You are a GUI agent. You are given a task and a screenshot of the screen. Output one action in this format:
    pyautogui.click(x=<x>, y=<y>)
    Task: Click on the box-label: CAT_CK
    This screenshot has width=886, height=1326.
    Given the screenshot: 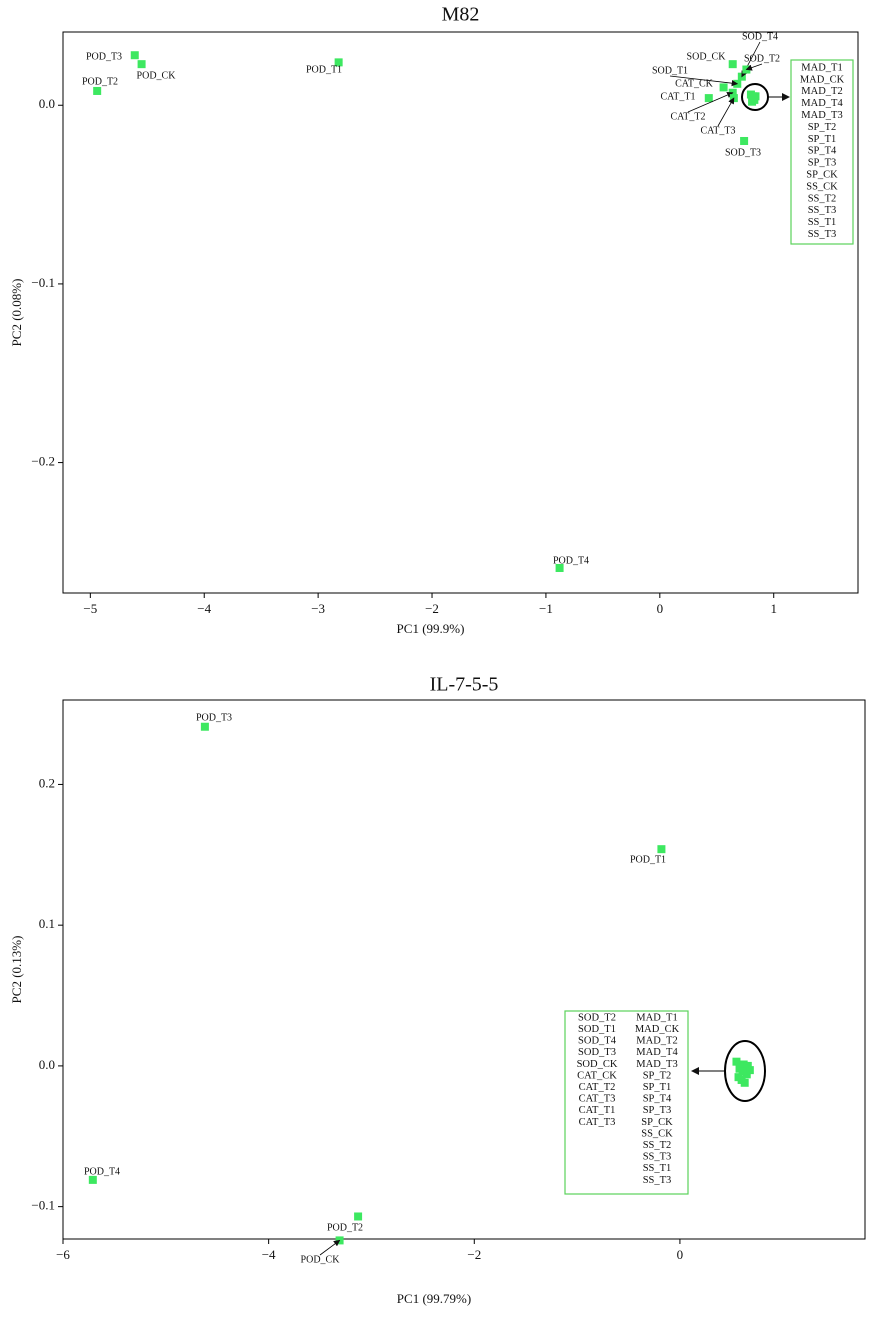 What is the action you would take?
    pyautogui.click(x=597, y=1075)
    